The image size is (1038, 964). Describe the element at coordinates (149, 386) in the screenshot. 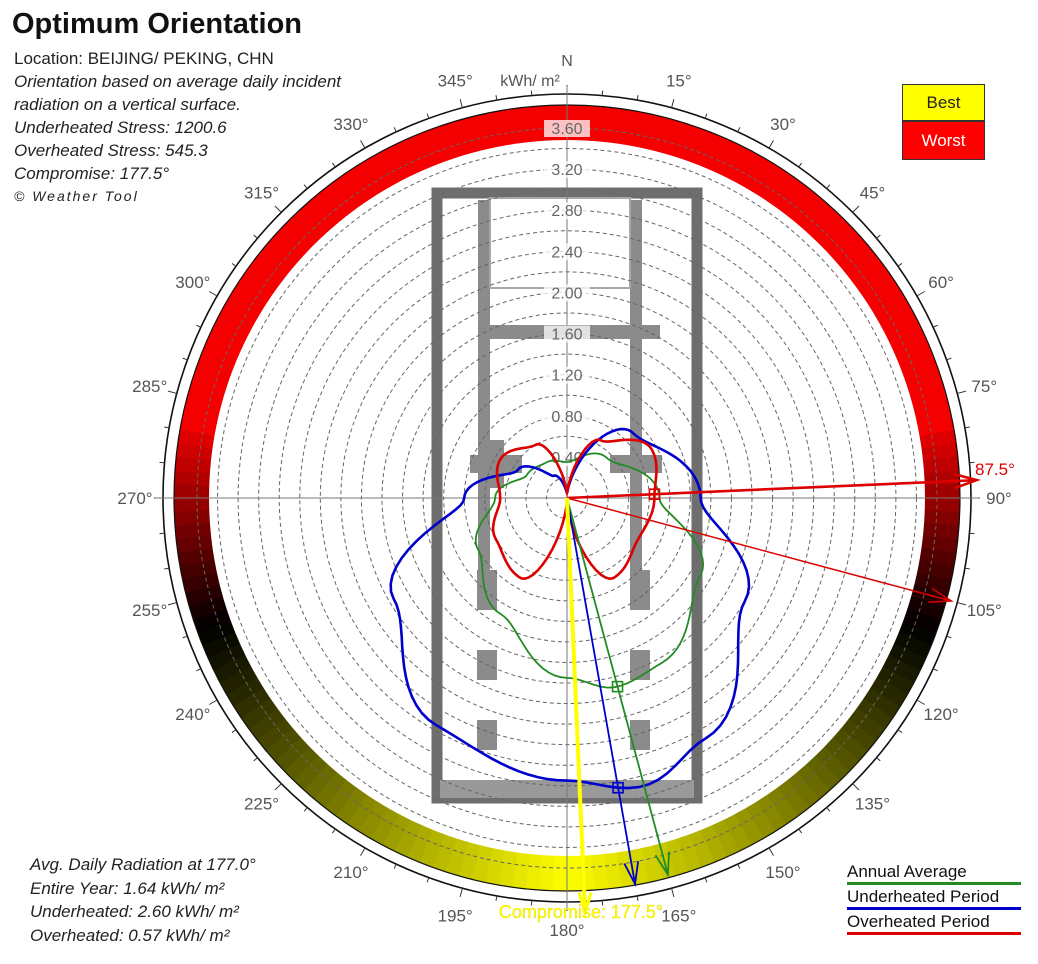

I see `angle-label: 285°` at that location.